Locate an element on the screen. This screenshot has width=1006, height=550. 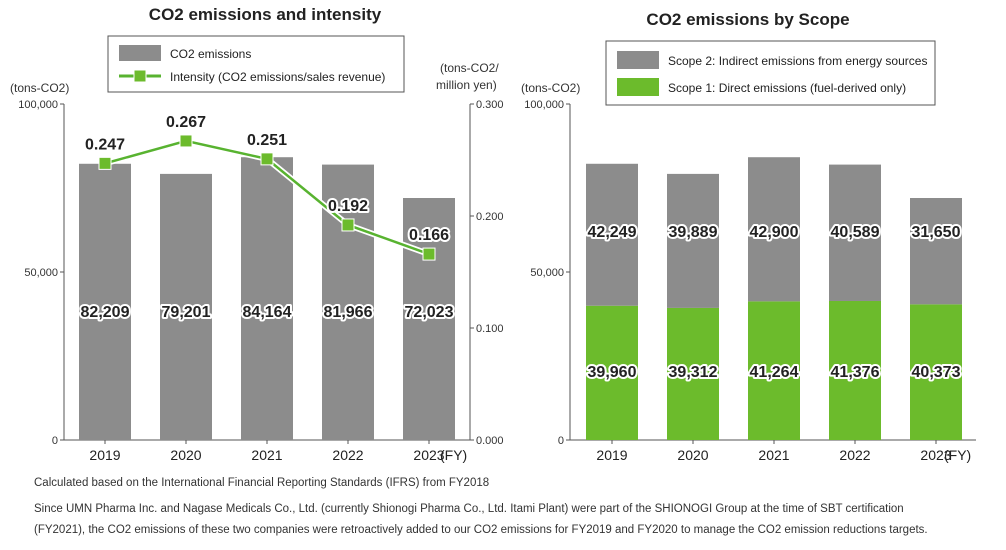
bar-label-co2-2023: 72,023 is located at coordinates (429, 312).